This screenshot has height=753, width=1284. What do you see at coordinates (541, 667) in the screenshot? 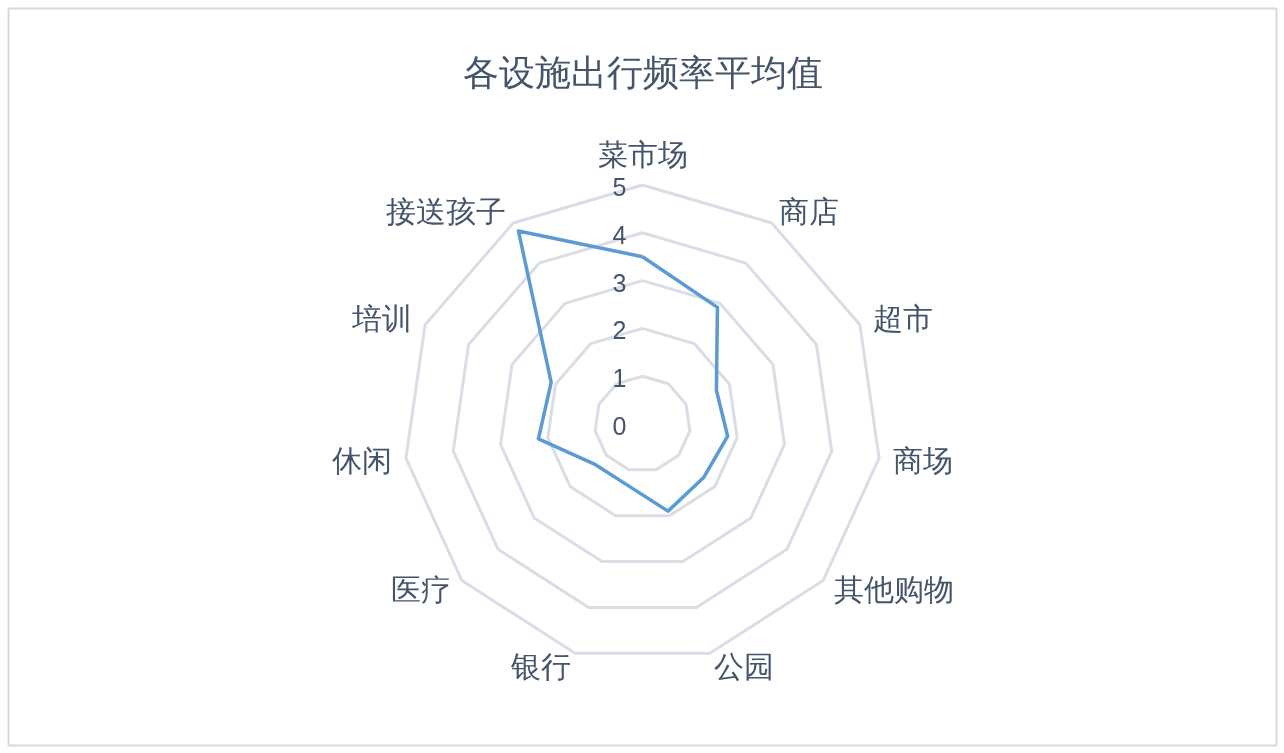
I see `spoke-label: 银行` at bounding box center [541, 667].